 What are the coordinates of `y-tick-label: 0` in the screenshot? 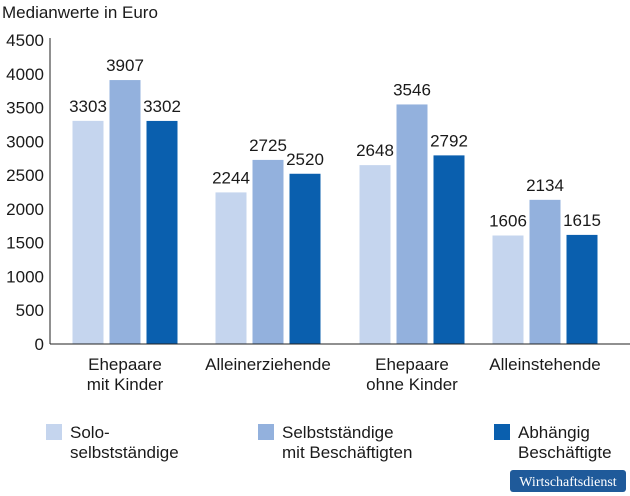 It's located at (39, 344).